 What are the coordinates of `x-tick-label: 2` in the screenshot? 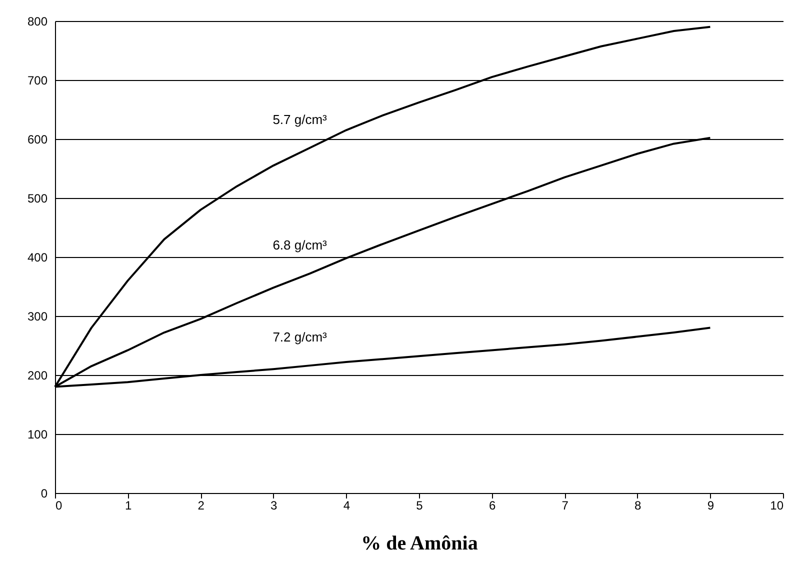 It's located at (201, 505).